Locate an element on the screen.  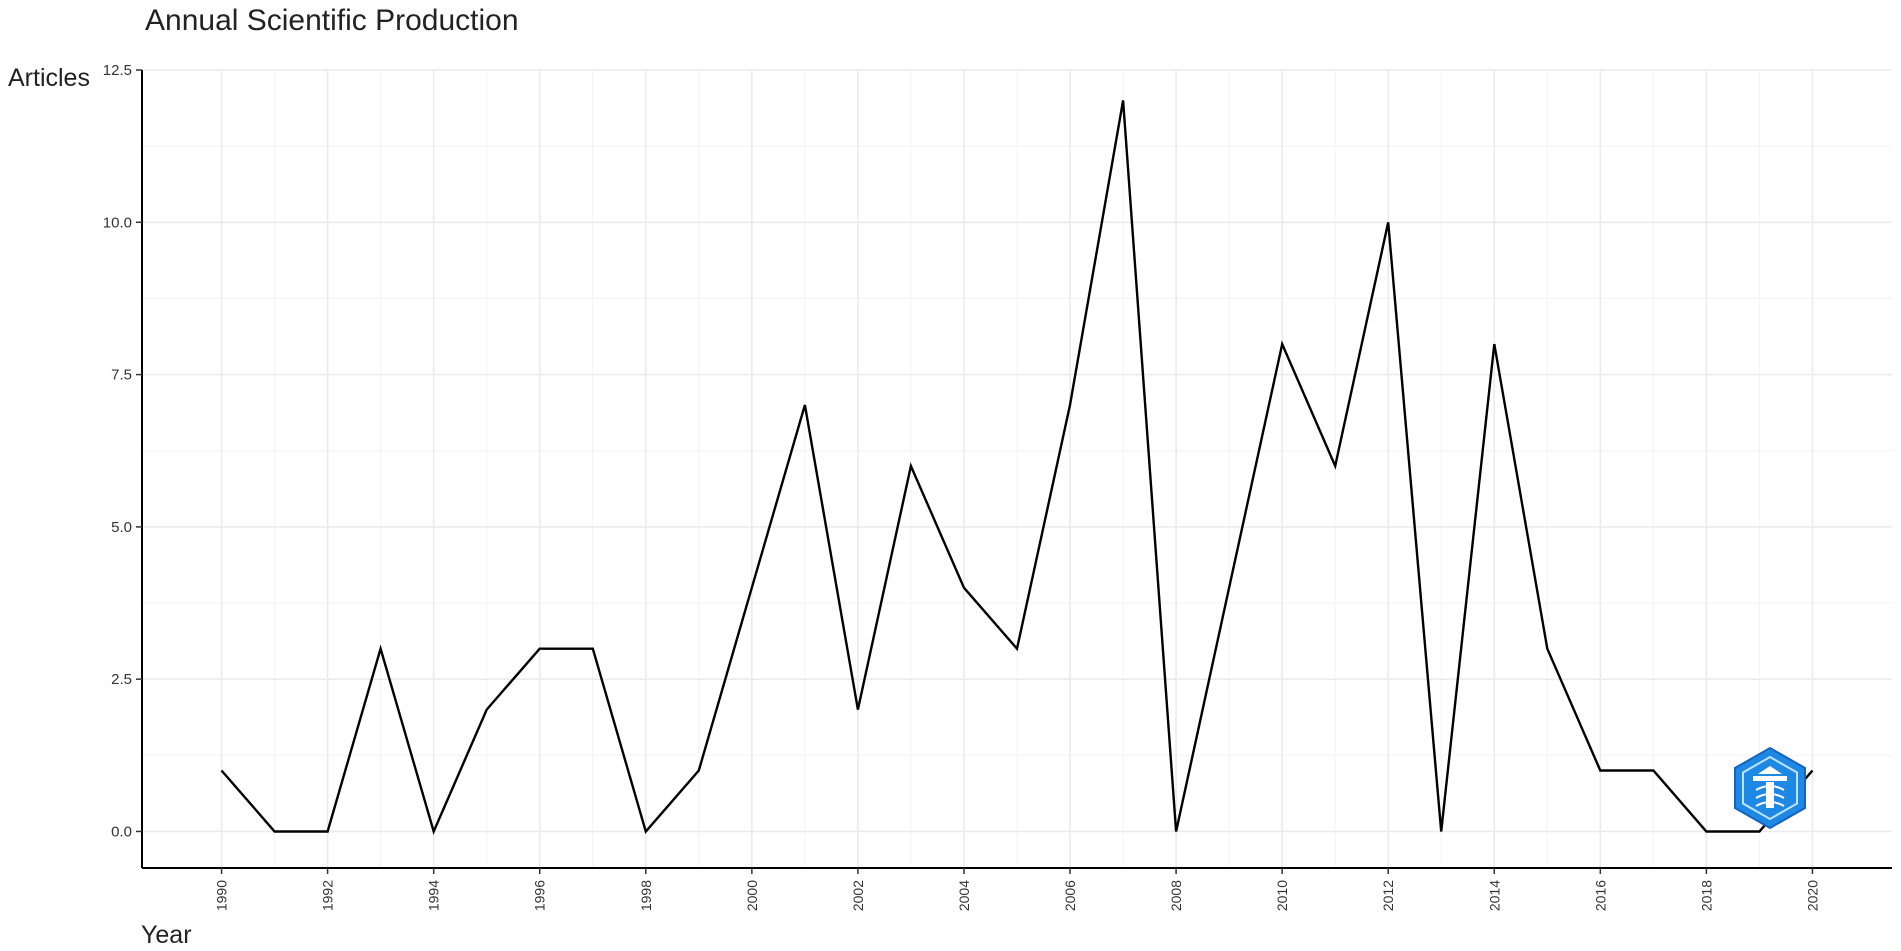
y-tick-label: 12.5 is located at coordinates (117, 70).